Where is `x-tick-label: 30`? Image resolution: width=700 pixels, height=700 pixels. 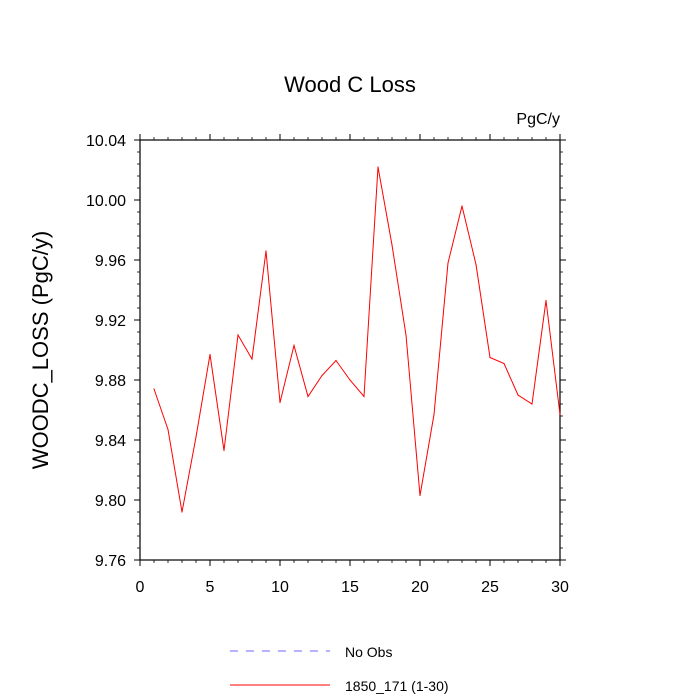
x-tick-label: 30 is located at coordinates (560, 587).